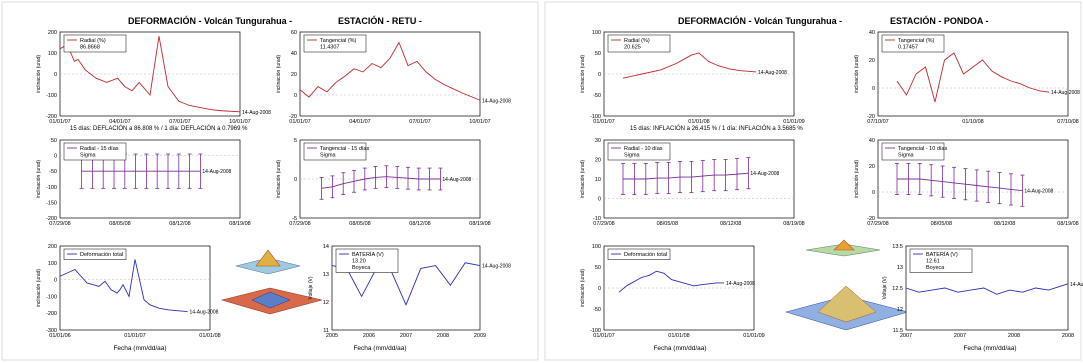 The width and height of the screenshot is (1083, 363). What do you see at coordinates (935, 268) in the screenshot?
I see `legend-label: Boyeca` at bounding box center [935, 268].